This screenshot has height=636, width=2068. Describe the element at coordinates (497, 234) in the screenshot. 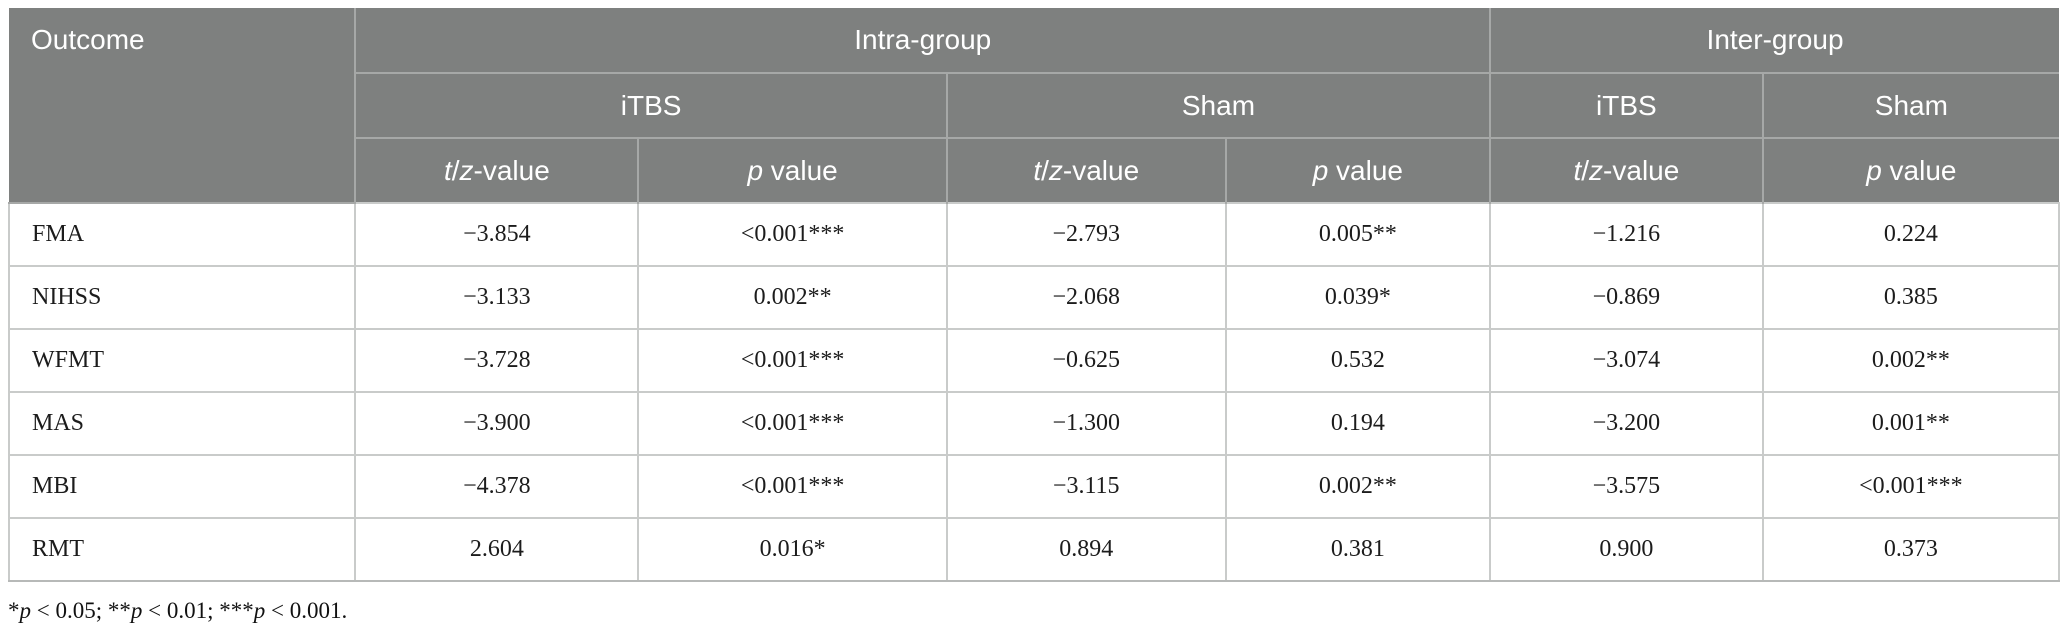

I see `value-cell: −3.854` at that location.